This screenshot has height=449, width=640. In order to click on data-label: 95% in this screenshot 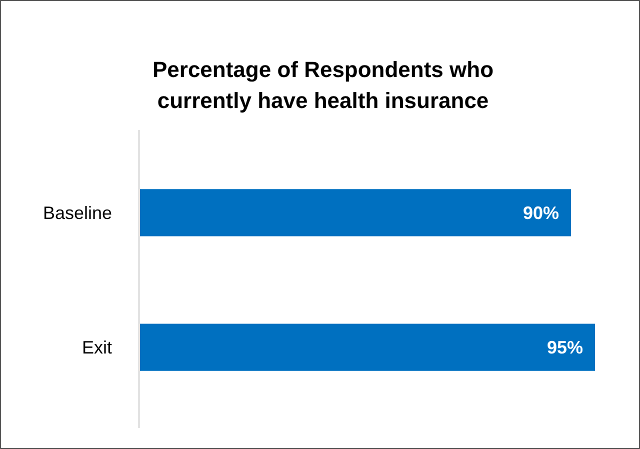, I will do `click(564, 348)`.